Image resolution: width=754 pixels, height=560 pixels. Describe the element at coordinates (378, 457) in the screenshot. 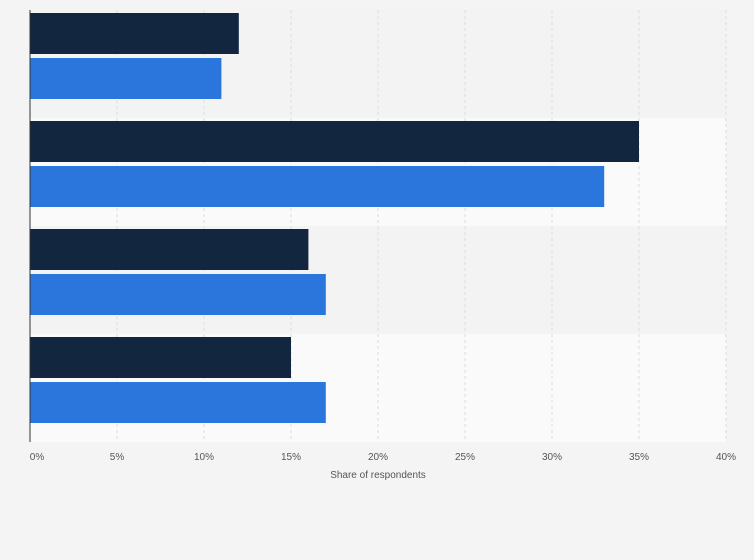

I see `x-tick-label: 20%` at that location.